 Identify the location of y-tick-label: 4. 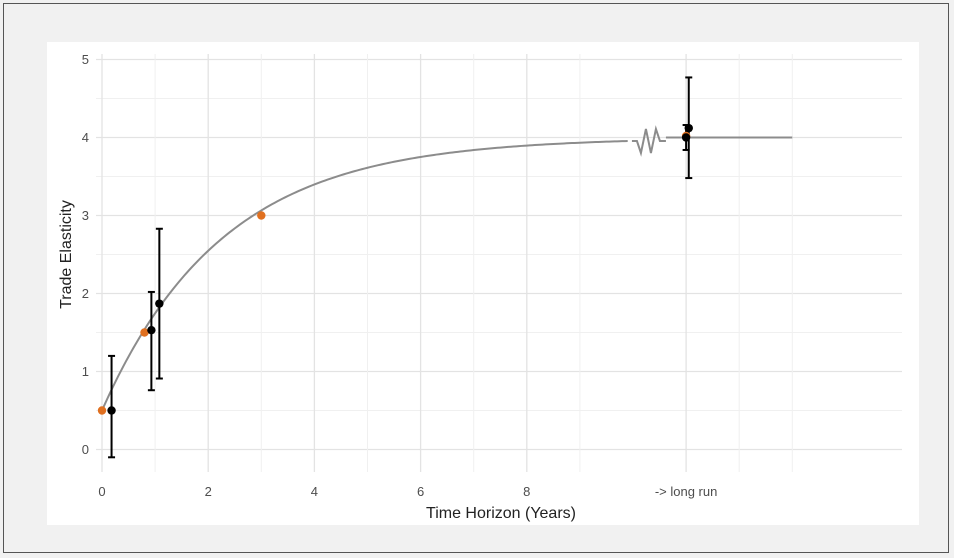
(85, 137).